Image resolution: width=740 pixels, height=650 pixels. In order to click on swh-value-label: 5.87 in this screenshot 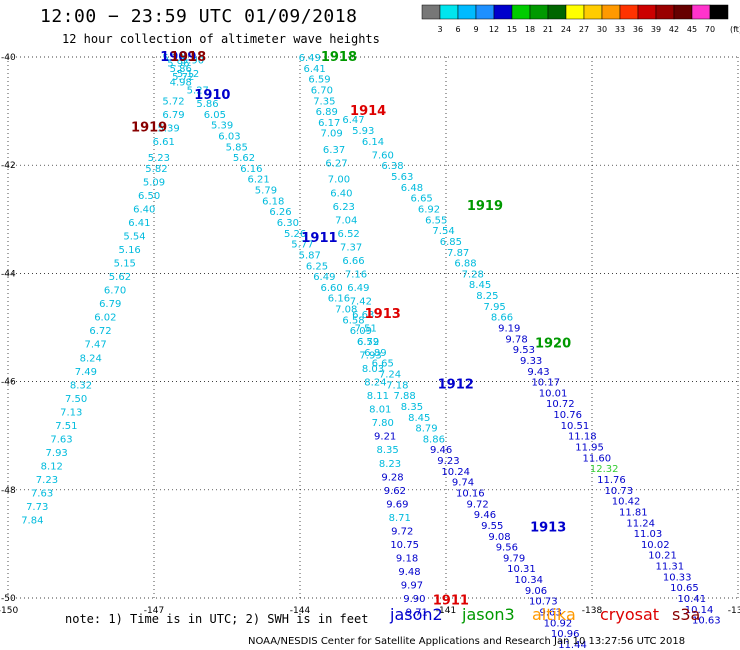, I will do `click(310, 255)`.